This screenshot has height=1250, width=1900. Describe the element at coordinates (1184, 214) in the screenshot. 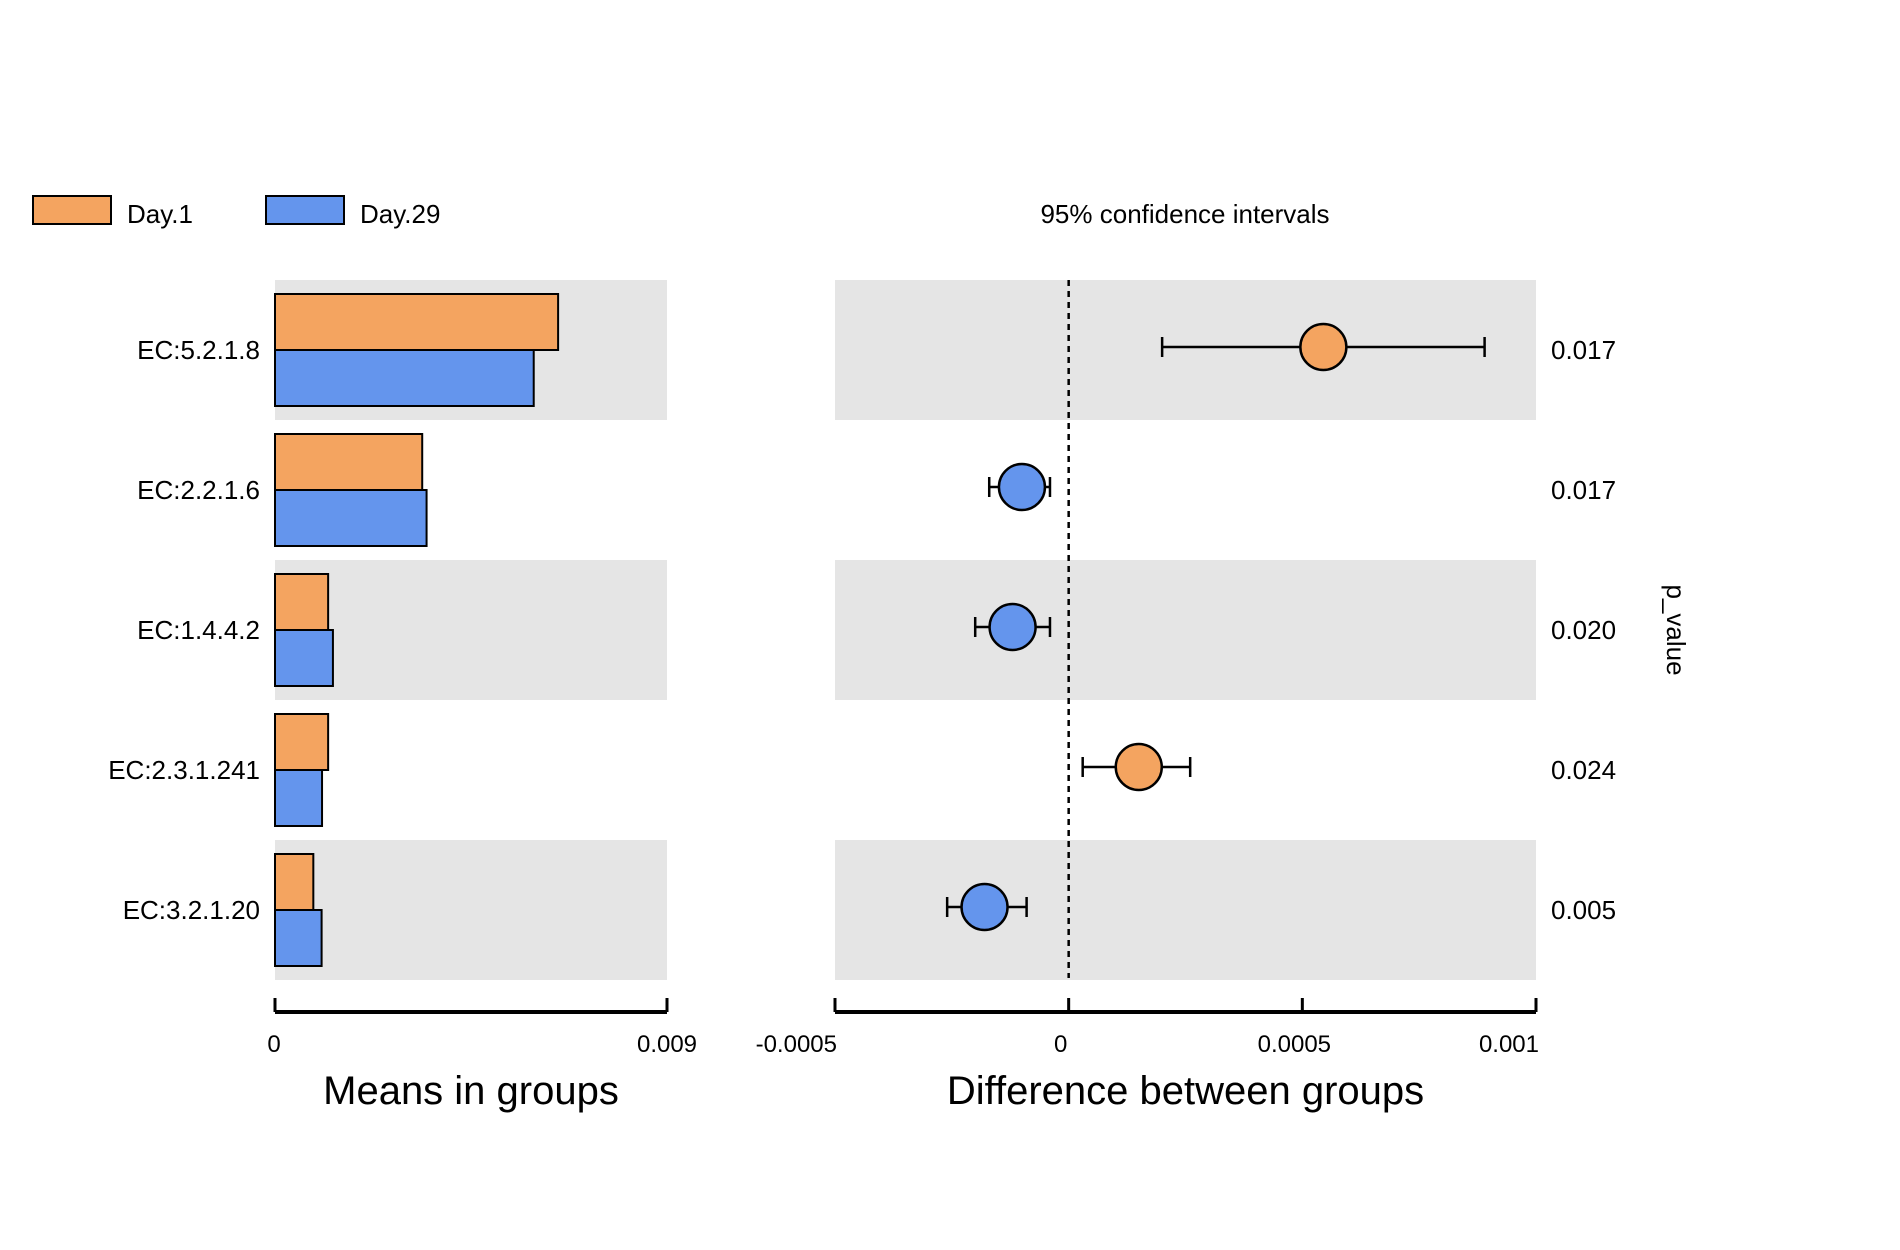

I see `chart-subtitle: 95% confidence intervals` at that location.